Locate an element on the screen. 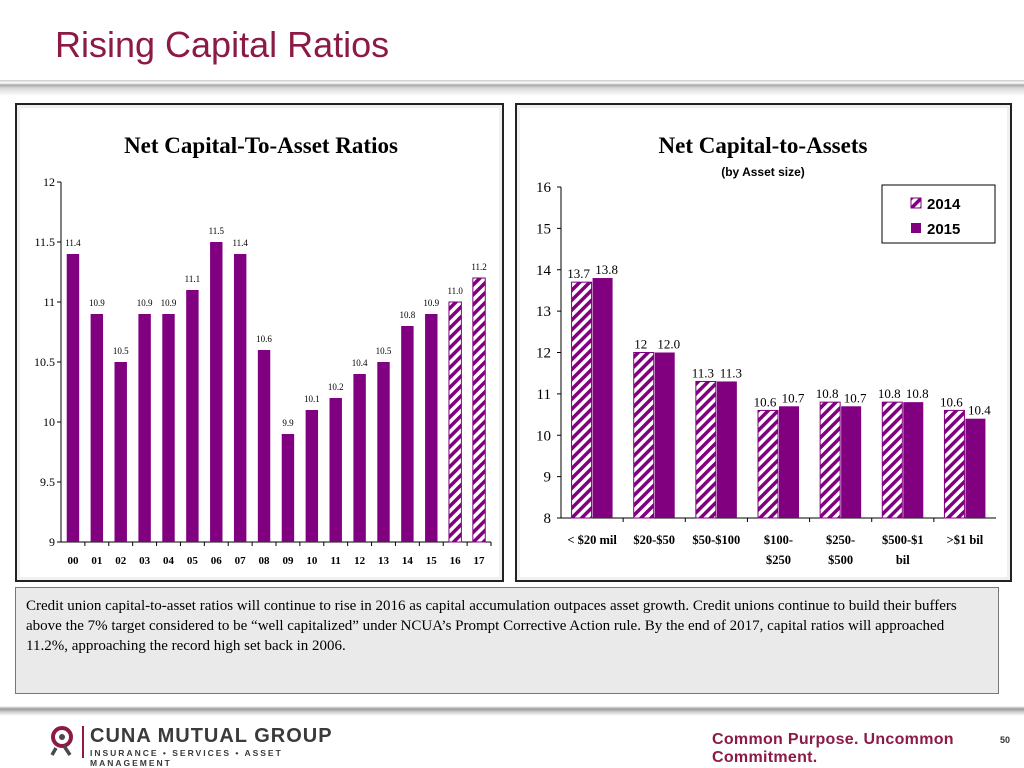 The height and width of the screenshot is (768, 1024). x-tick-label: $250 is located at coordinates (778, 560).